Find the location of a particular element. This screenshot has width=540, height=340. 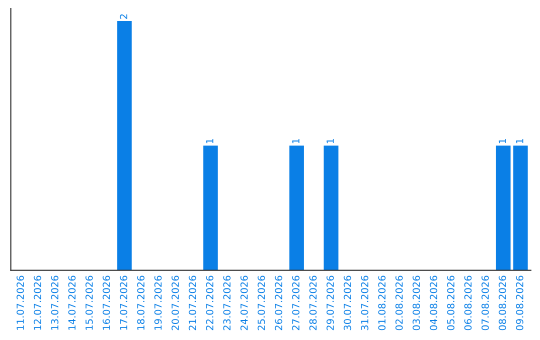

x-tick-label: 04.08.2026 is located at coordinates (434, 303).